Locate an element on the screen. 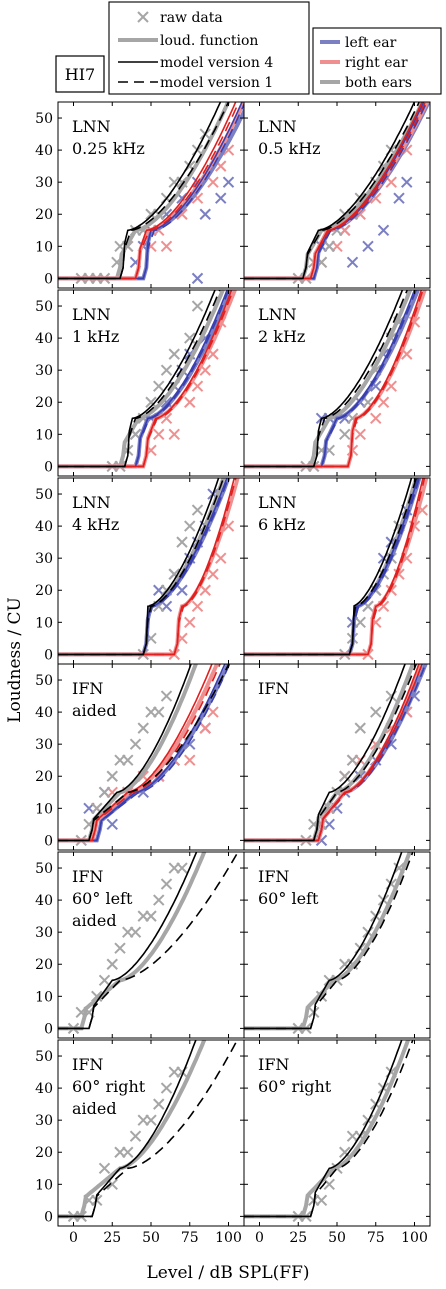 The width and height of the screenshot is (446, 1289). panel-label-line: 0.25 kHz is located at coordinates (108, 148).